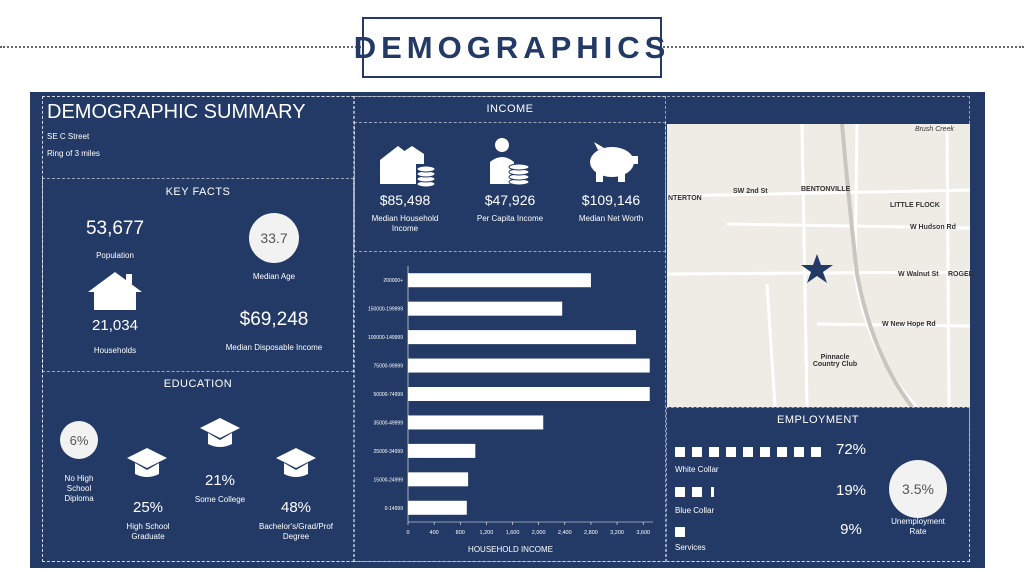 The image size is (1024, 572). I want to click on house-coins-icon, so click(408, 167).